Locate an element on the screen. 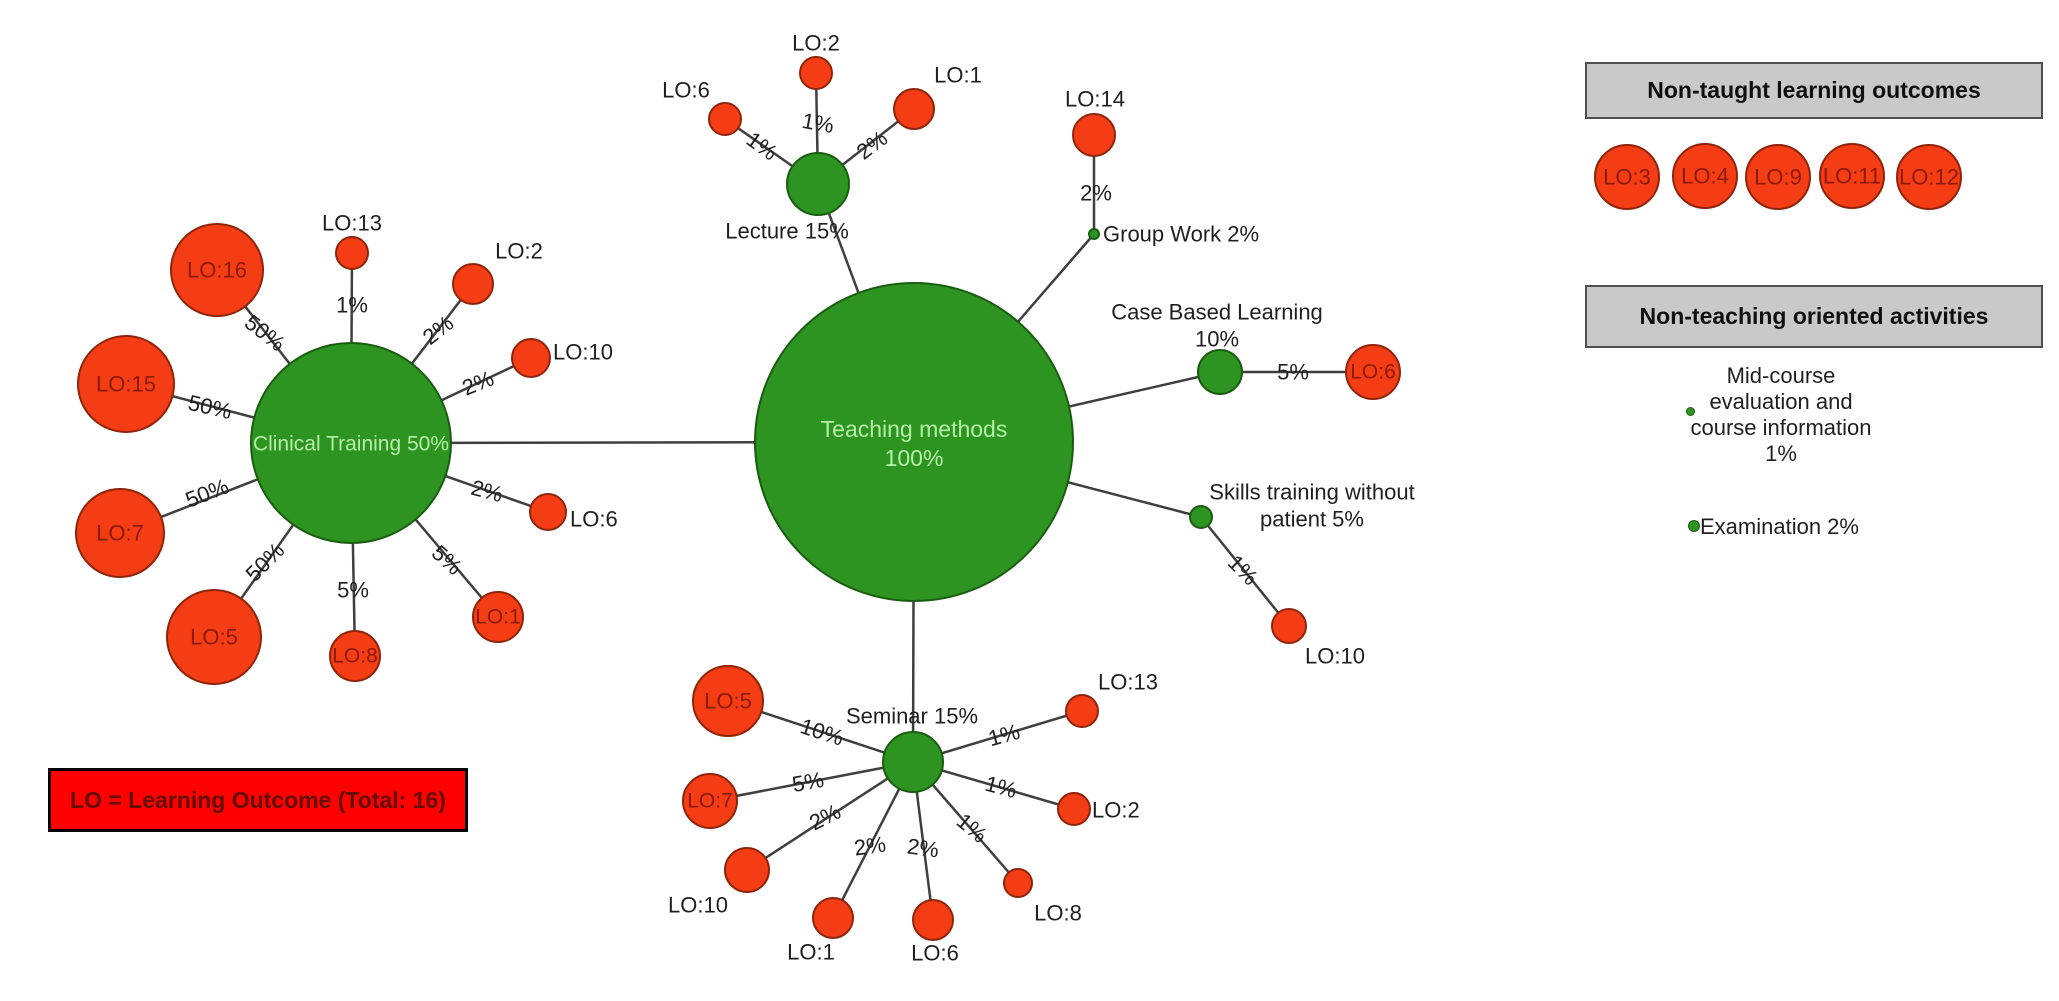  edge-label-skills-sk_lo10: 1% is located at coordinates (1243, 570).